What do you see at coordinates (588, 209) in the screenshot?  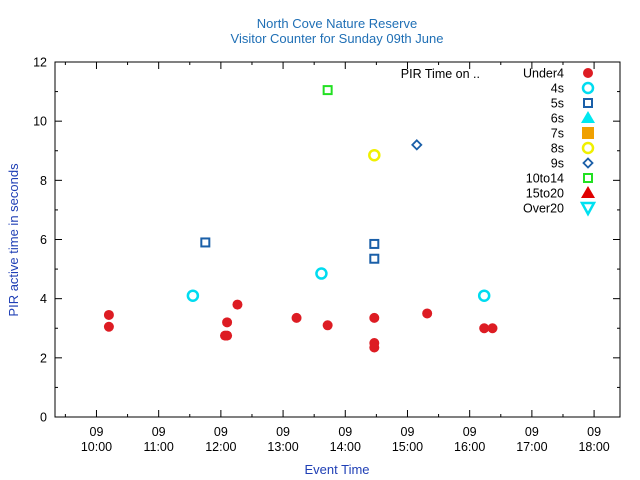 I see `legend-marker-over20` at bounding box center [588, 209].